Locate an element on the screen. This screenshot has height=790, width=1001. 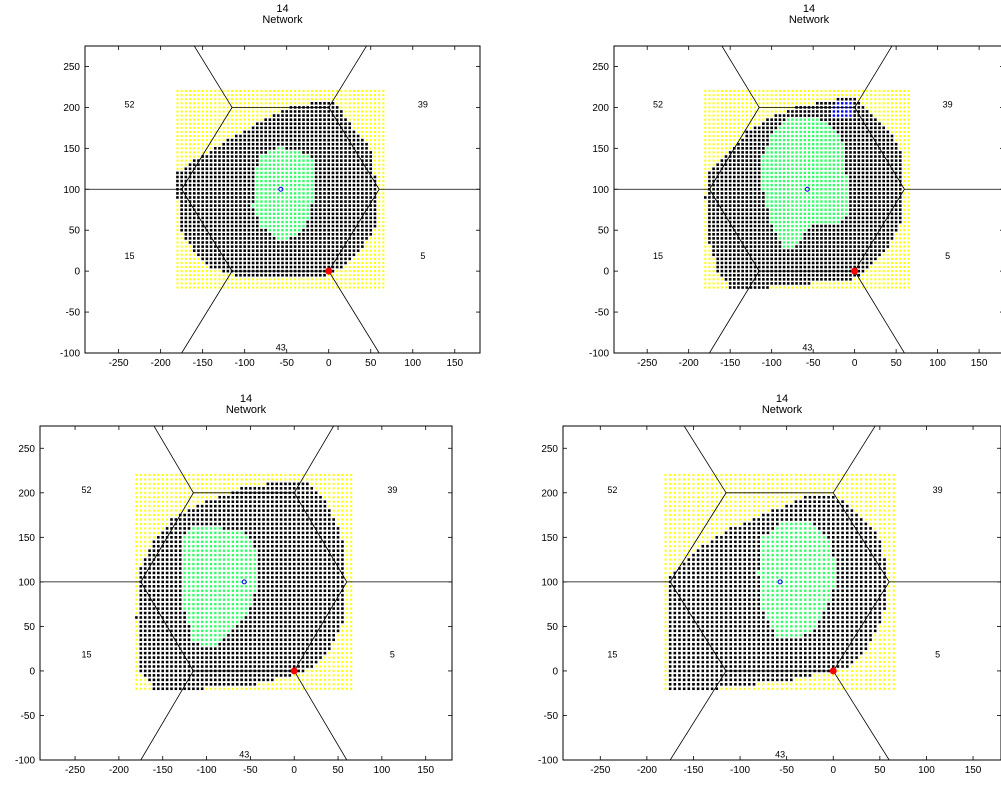
x-tick-label: 150 is located at coordinates (454, 363).